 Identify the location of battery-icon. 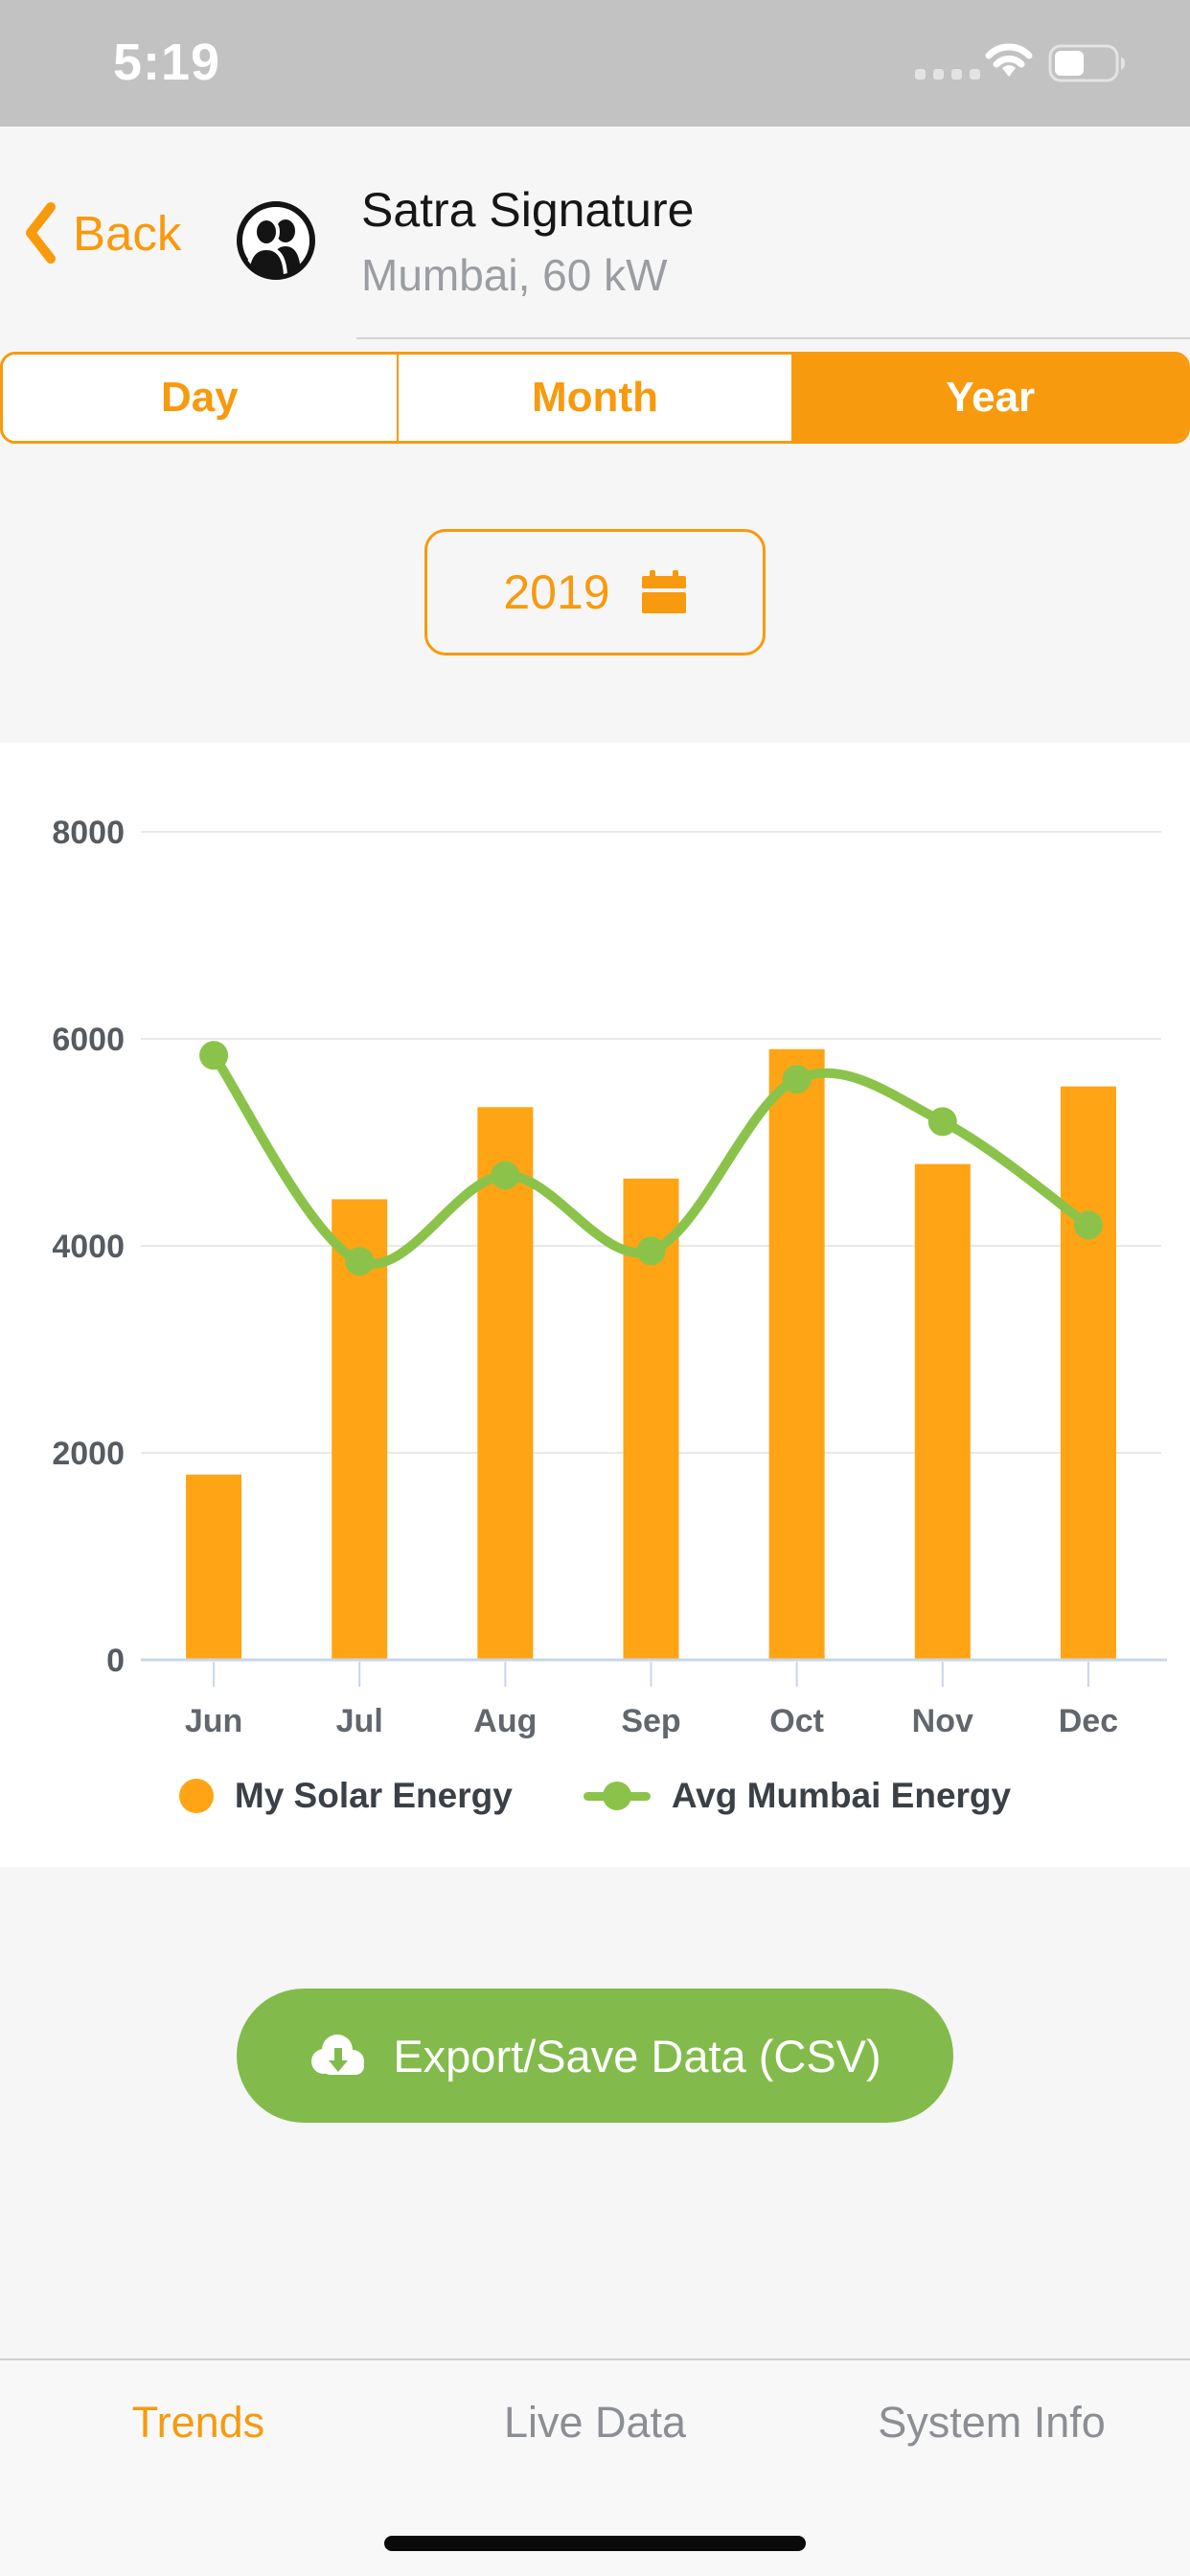
(1089, 65).